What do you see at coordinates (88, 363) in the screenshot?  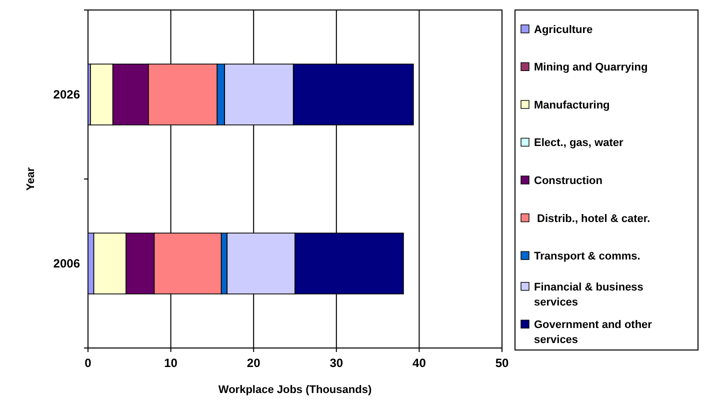 I see `x-tick-label: 0` at bounding box center [88, 363].